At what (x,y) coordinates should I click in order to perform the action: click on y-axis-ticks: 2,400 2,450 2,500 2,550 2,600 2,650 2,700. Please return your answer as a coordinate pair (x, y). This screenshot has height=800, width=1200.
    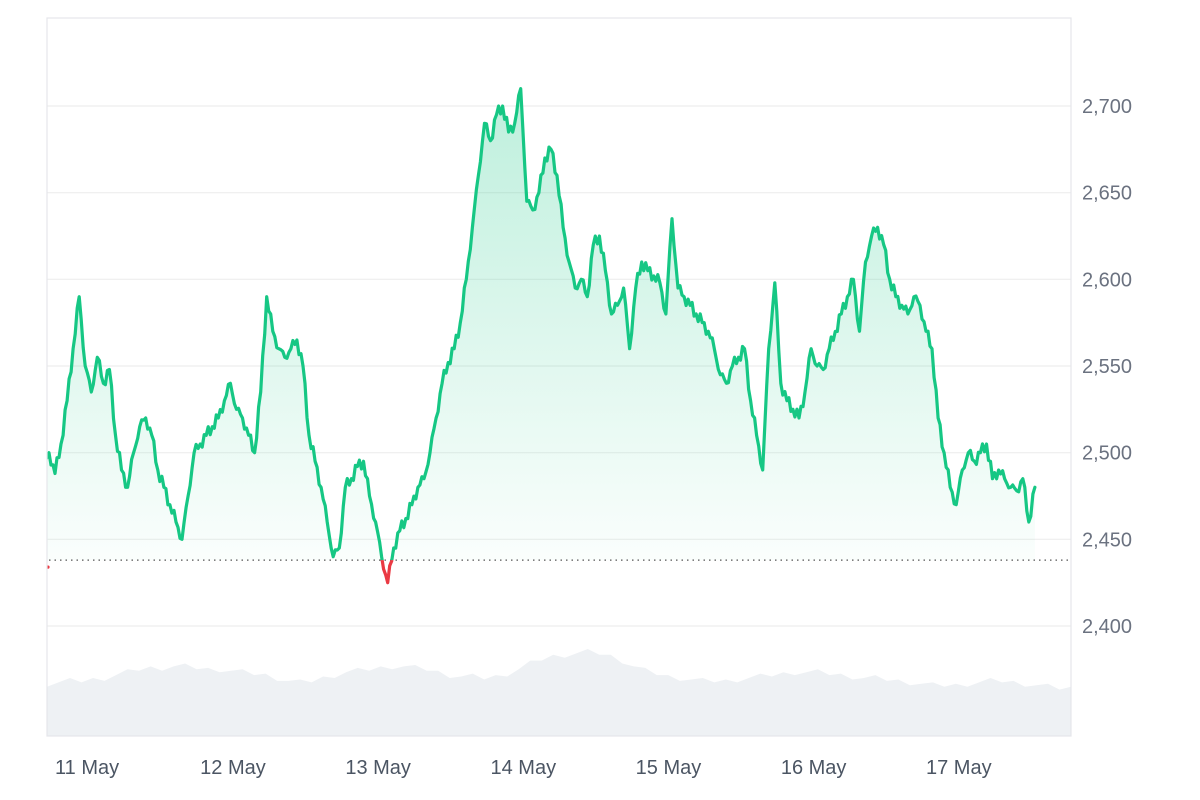
    Looking at the image, I should click on (1107, 367).